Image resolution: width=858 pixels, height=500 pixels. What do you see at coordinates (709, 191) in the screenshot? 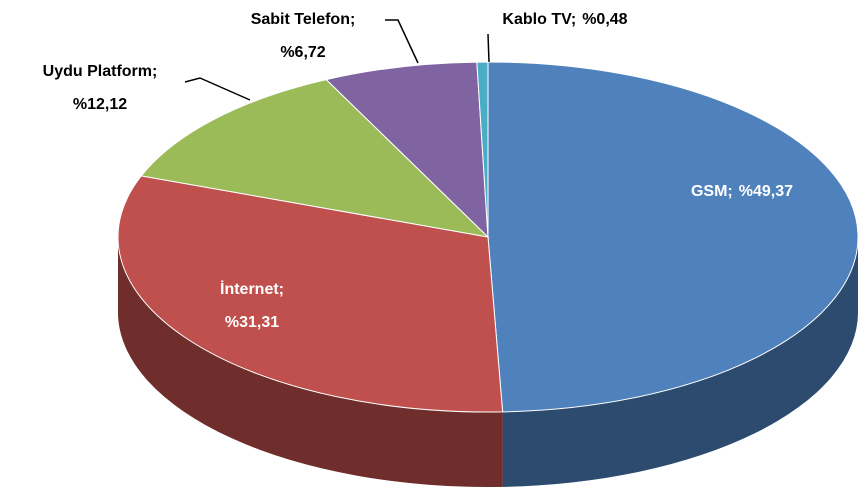
I see `label-name: GSM` at bounding box center [709, 191].